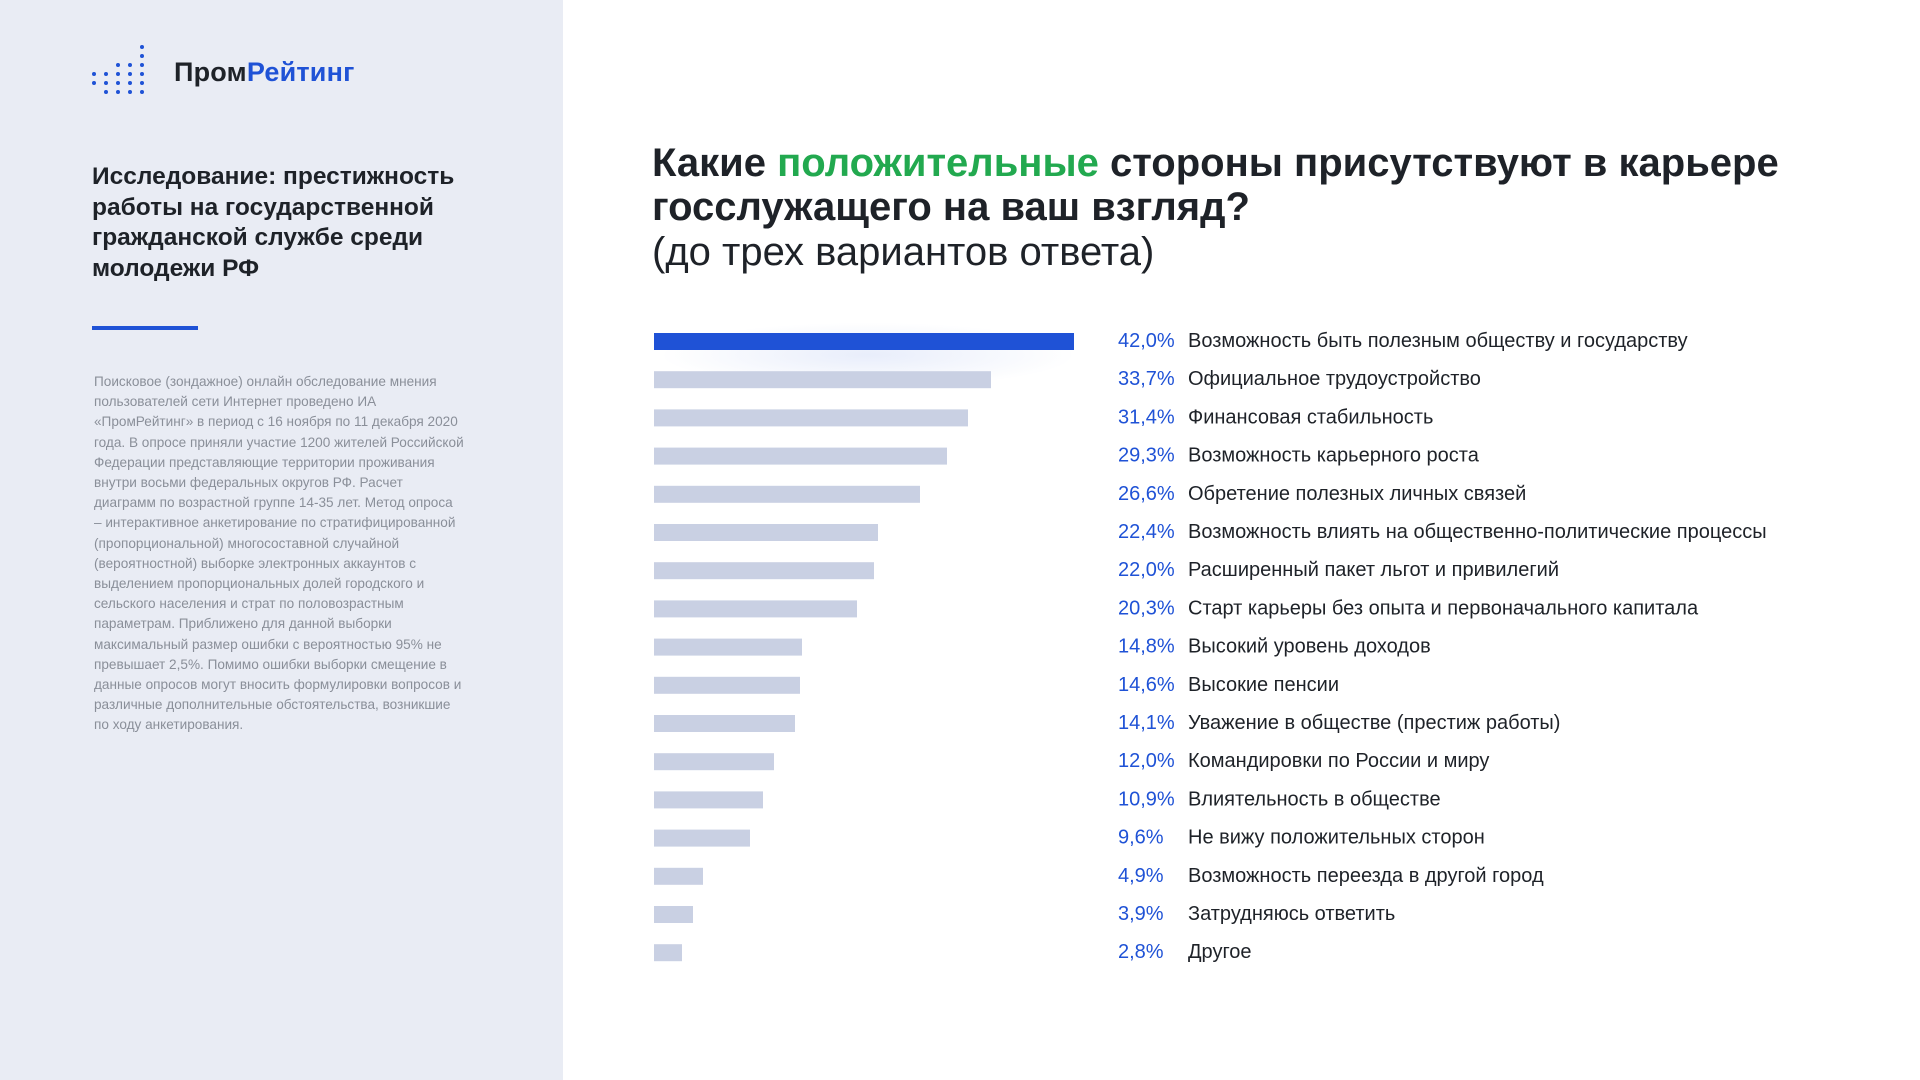 The height and width of the screenshot is (1080, 1920). Describe the element at coordinates (1146, 417) in the screenshot. I see `value-label-3: 31,4%` at that location.